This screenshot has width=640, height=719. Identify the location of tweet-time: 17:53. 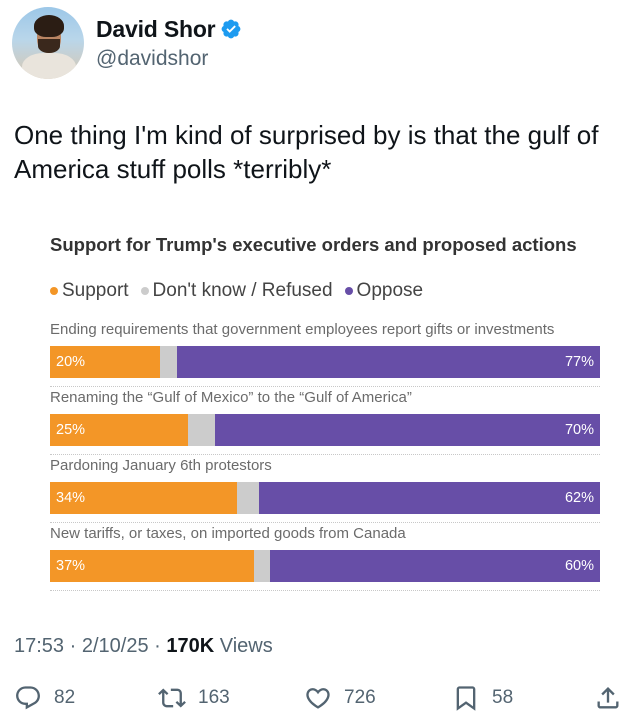
(39, 646).